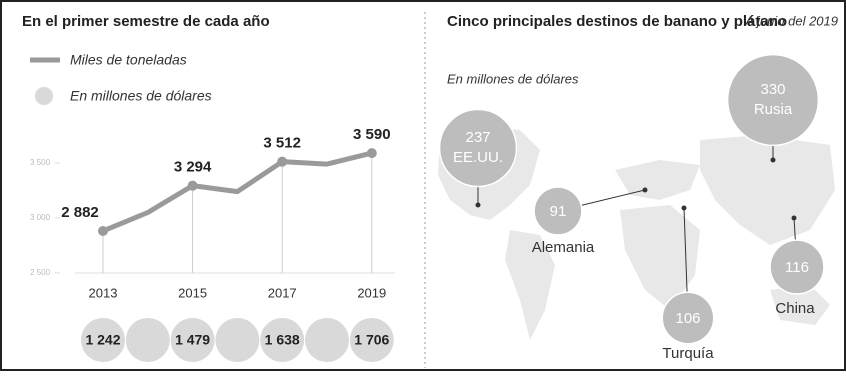  Describe the element at coordinates (192, 292) in the screenshot. I see `x-tick-label: 2015` at that location.